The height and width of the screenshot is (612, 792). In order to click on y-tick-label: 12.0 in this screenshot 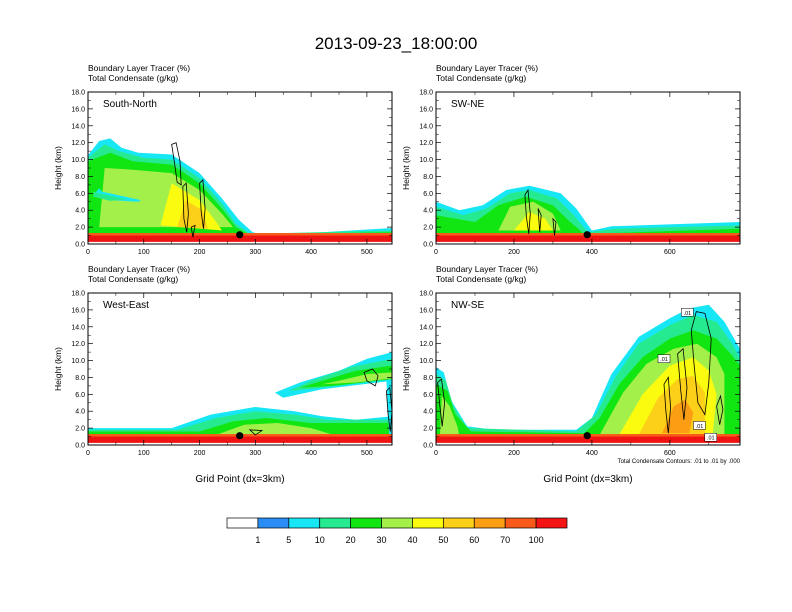, I will do `click(78, 344)`.